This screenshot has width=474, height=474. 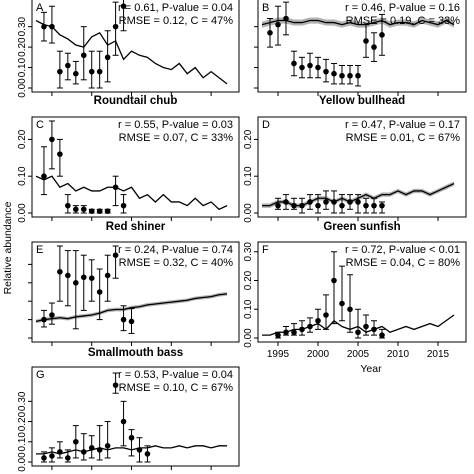 What do you see at coordinates (318, 354) in the screenshot?
I see `x-tick-label: 2000` at bounding box center [318, 354].